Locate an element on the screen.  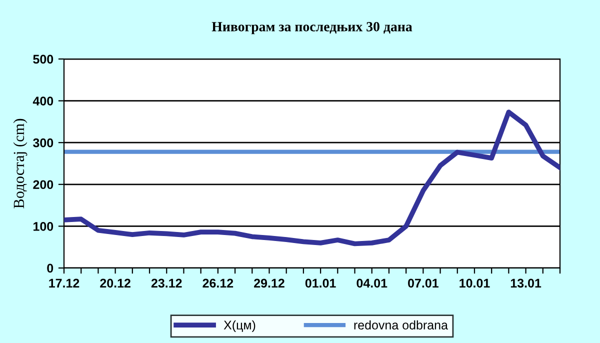
x-tick-label: 17.12 is located at coordinates (64, 283).